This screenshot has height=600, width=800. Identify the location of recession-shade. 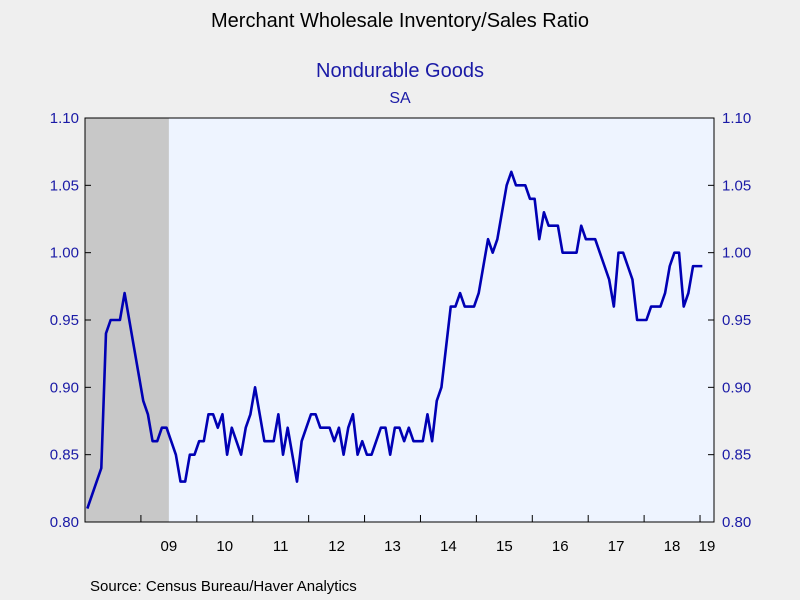
(127, 320).